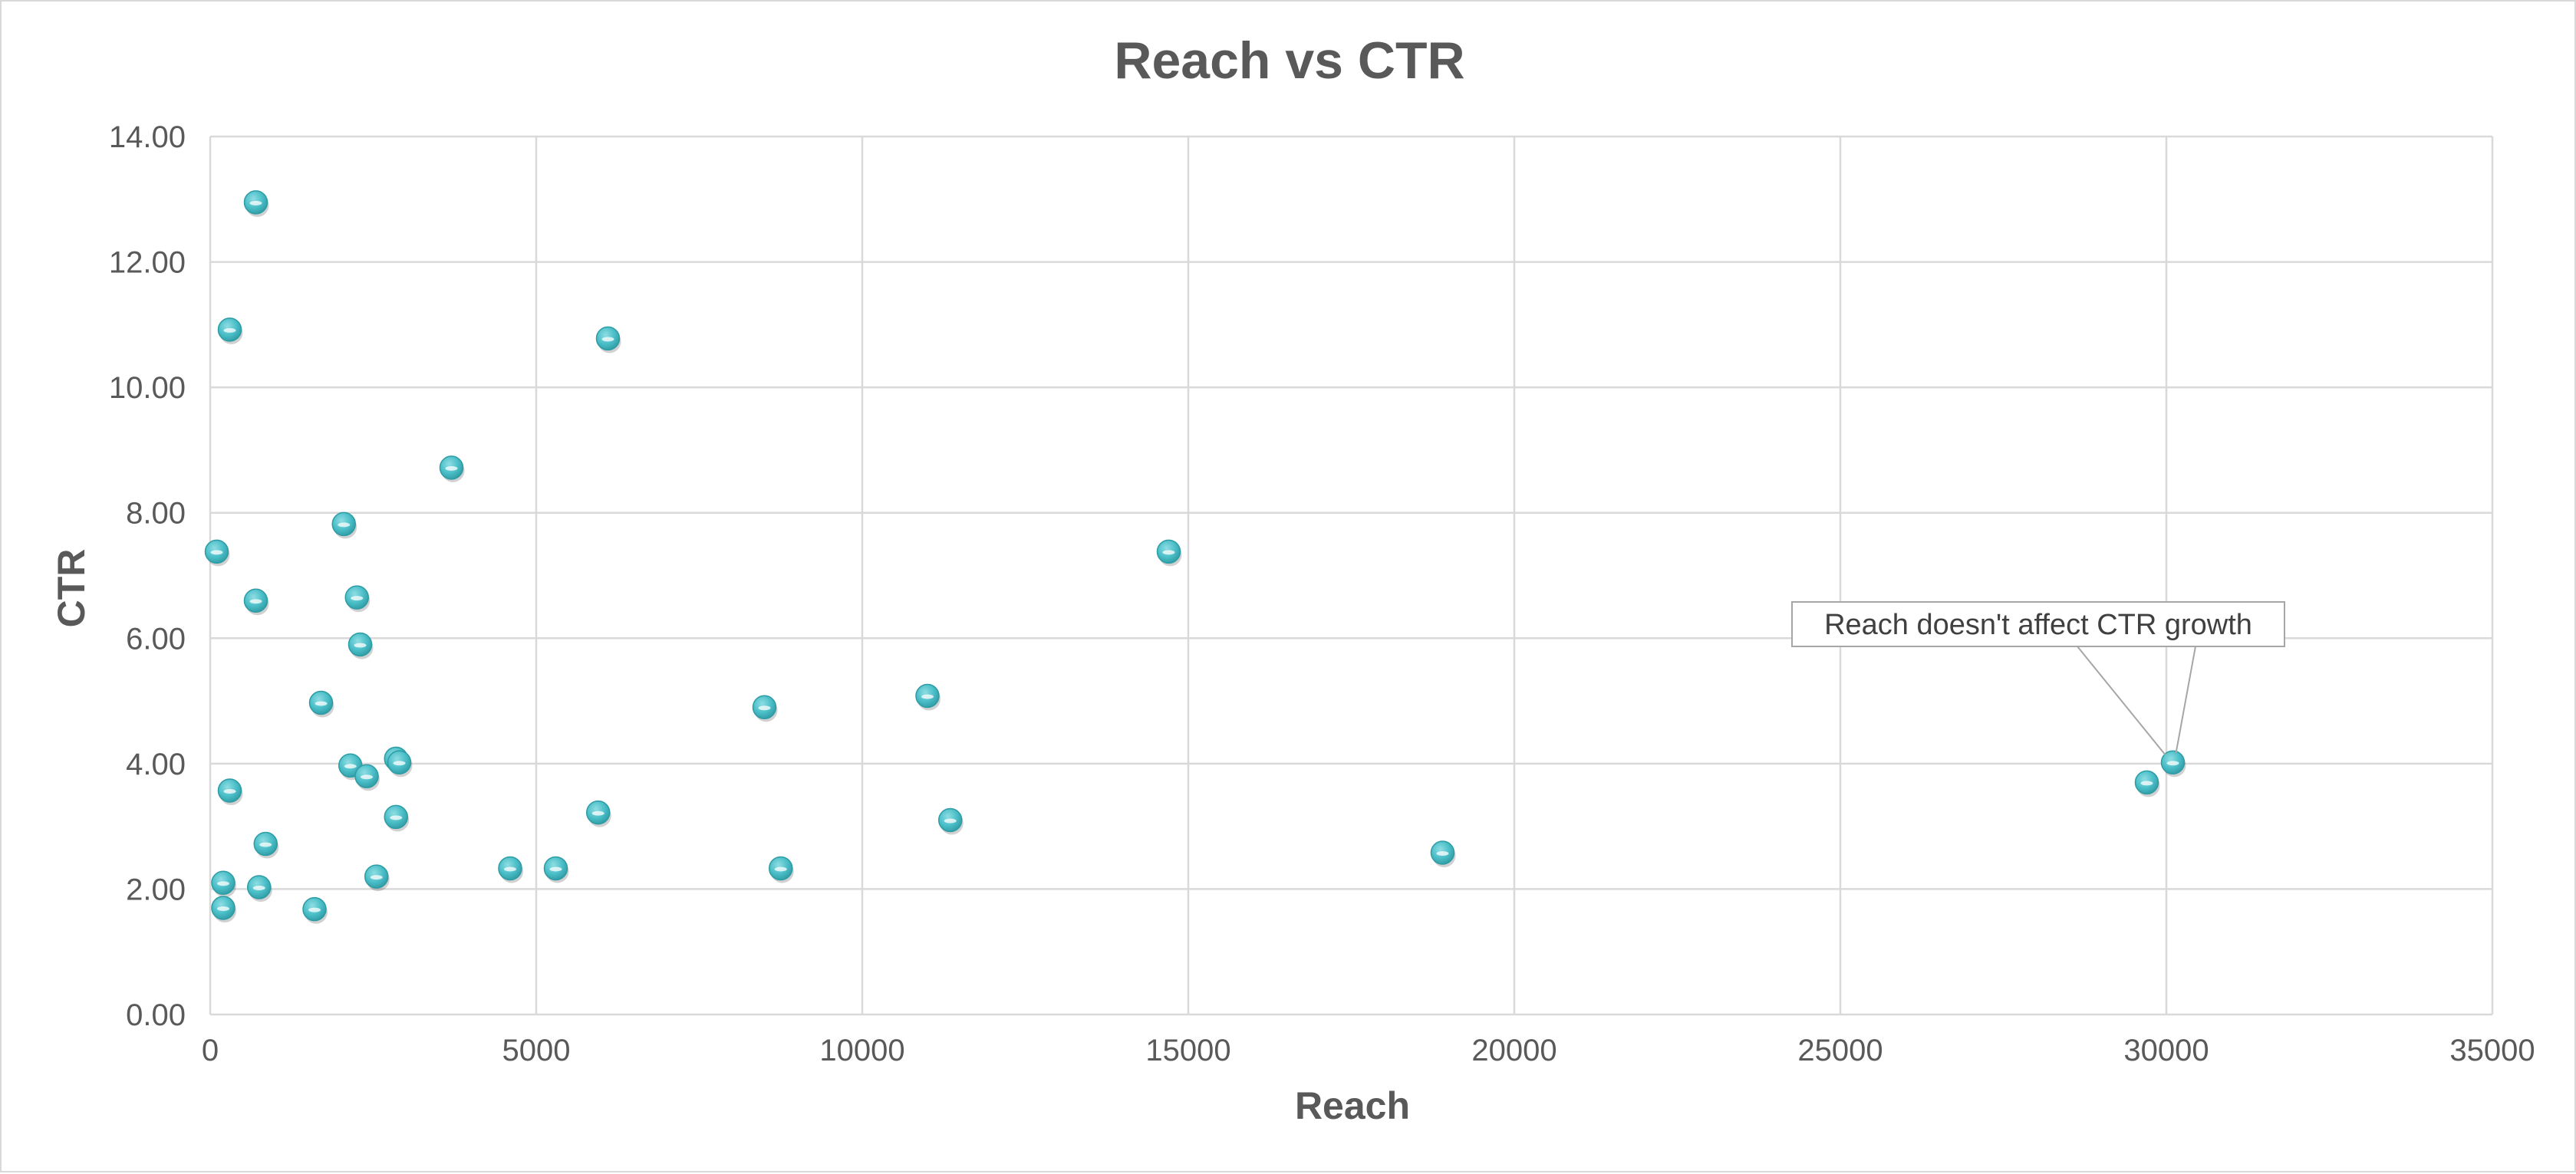 The image size is (2576, 1174). I want to click on x-axis-title: Reach, so click(1352, 1105).